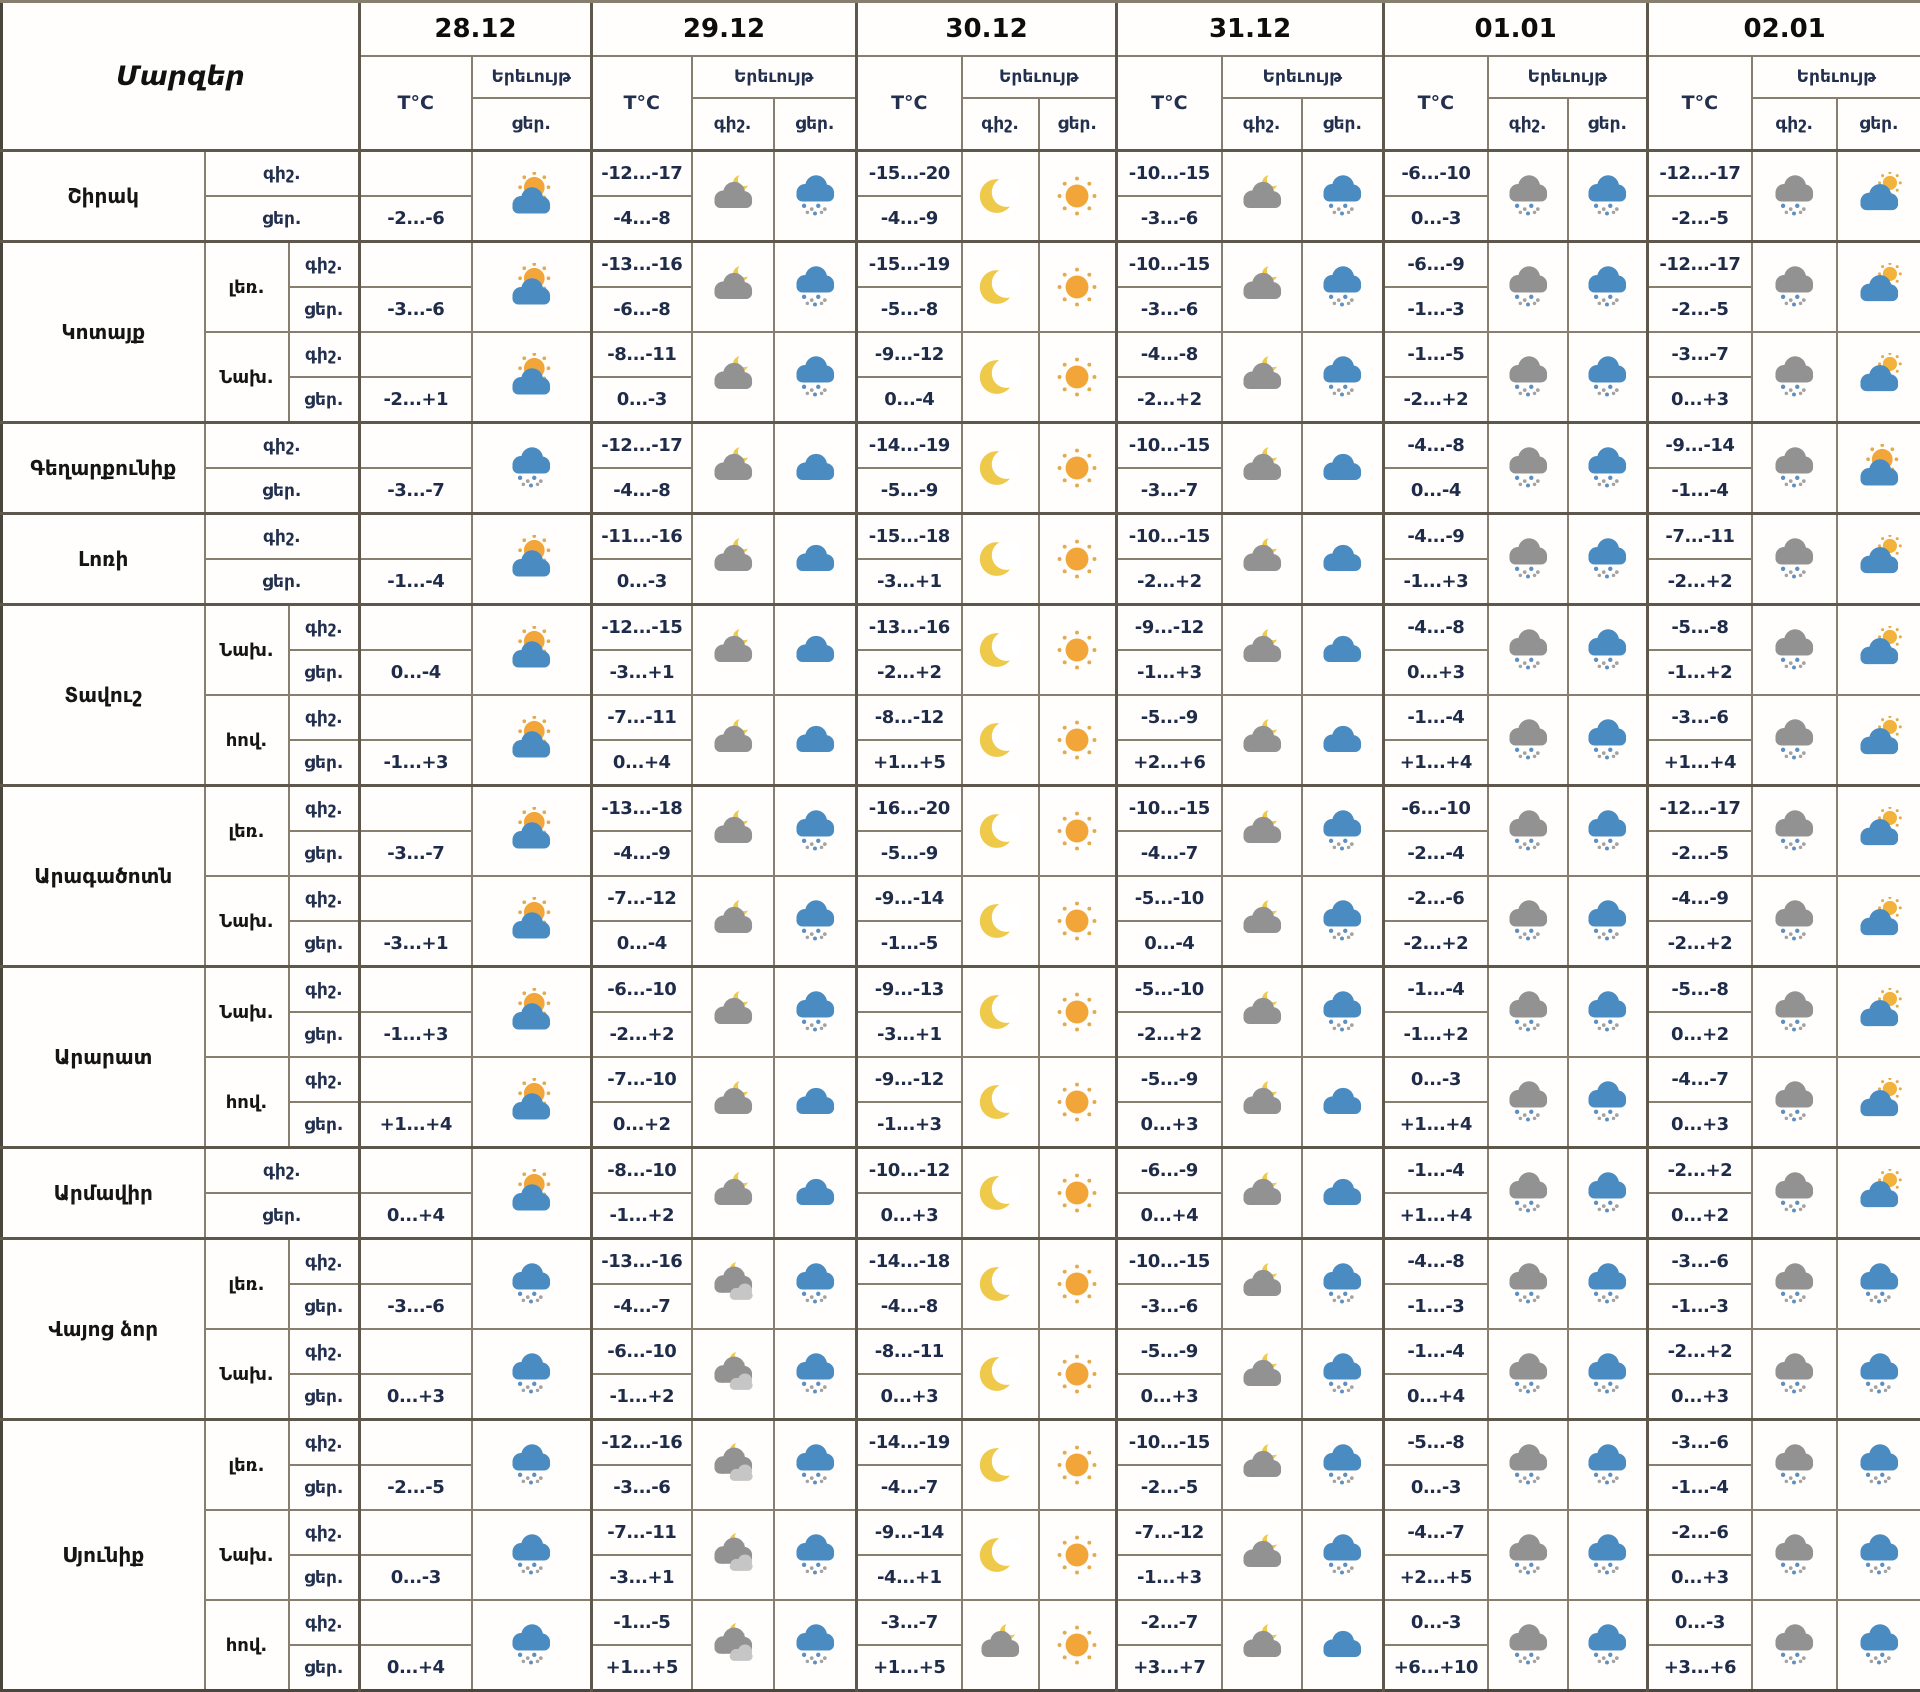  What do you see at coordinates (1436, 1577) in the screenshot?
I see `temp-day: +2...+5` at bounding box center [1436, 1577].